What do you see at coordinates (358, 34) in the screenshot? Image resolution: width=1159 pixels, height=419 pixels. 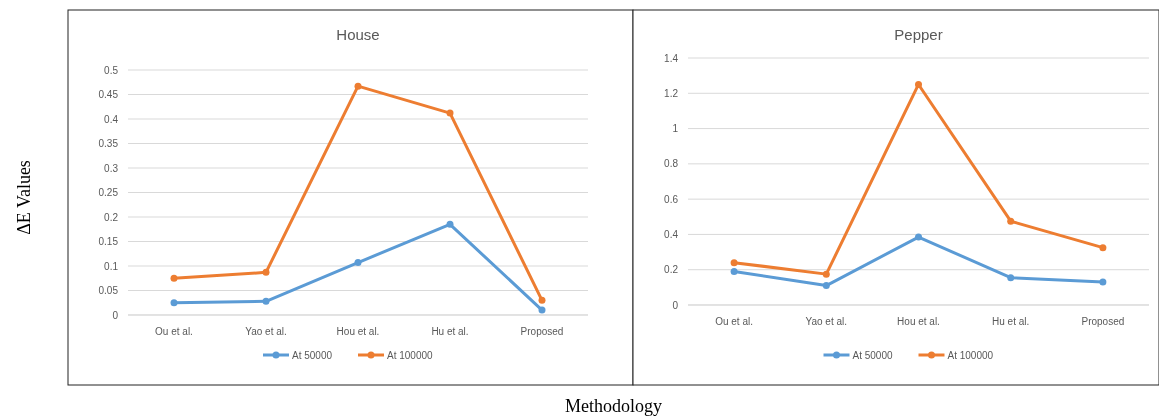 I see `chart-title: House` at bounding box center [358, 34].